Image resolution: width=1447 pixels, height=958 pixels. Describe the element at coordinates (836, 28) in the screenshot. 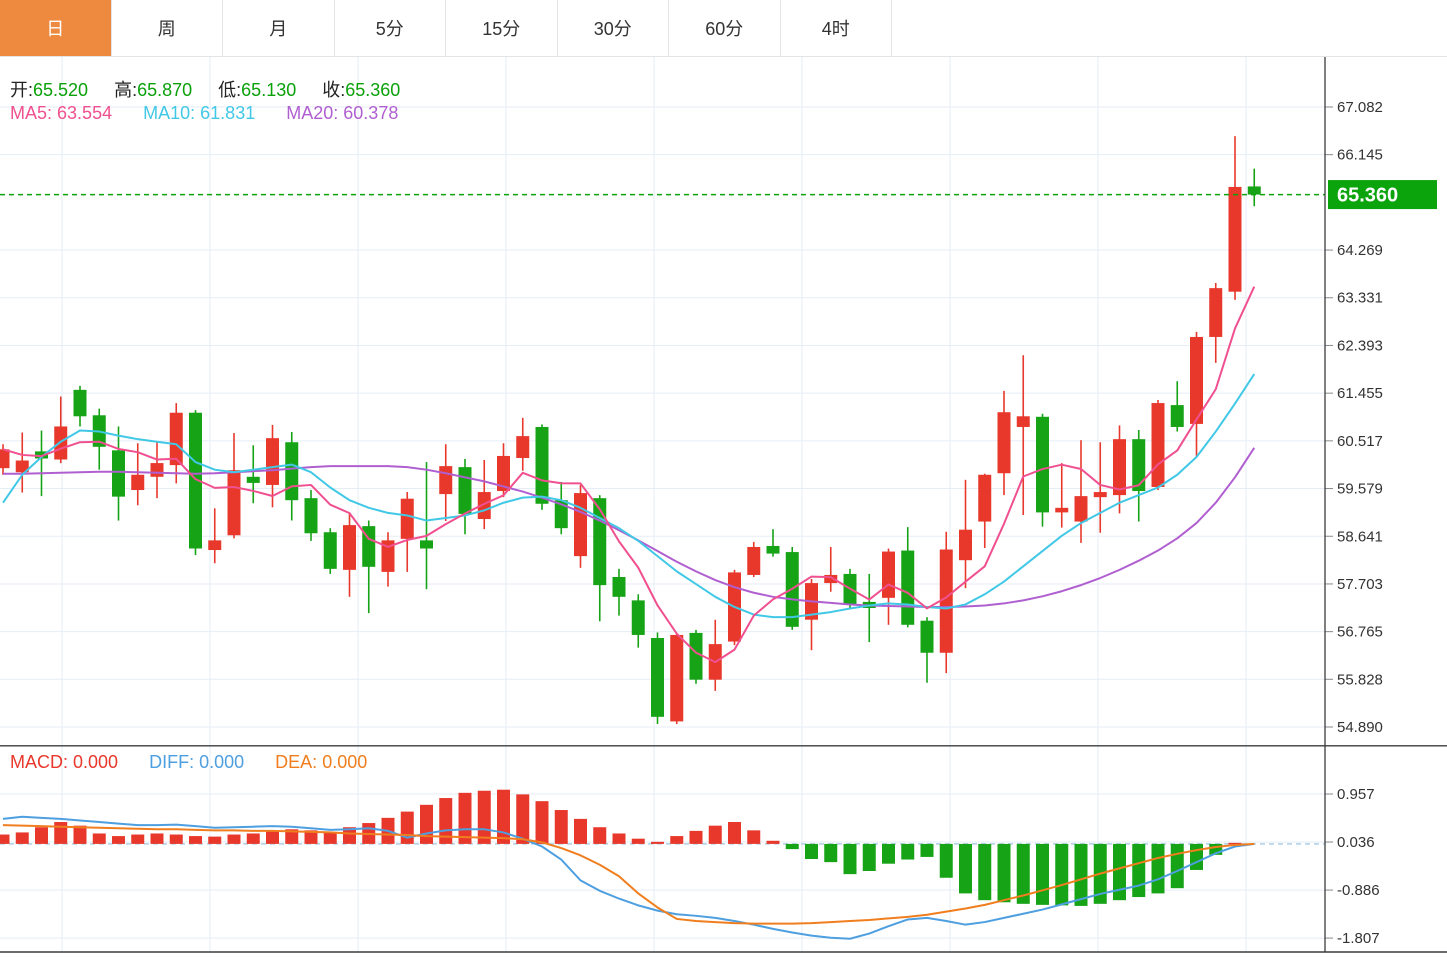

I see `tab-4时: 4时` at that location.